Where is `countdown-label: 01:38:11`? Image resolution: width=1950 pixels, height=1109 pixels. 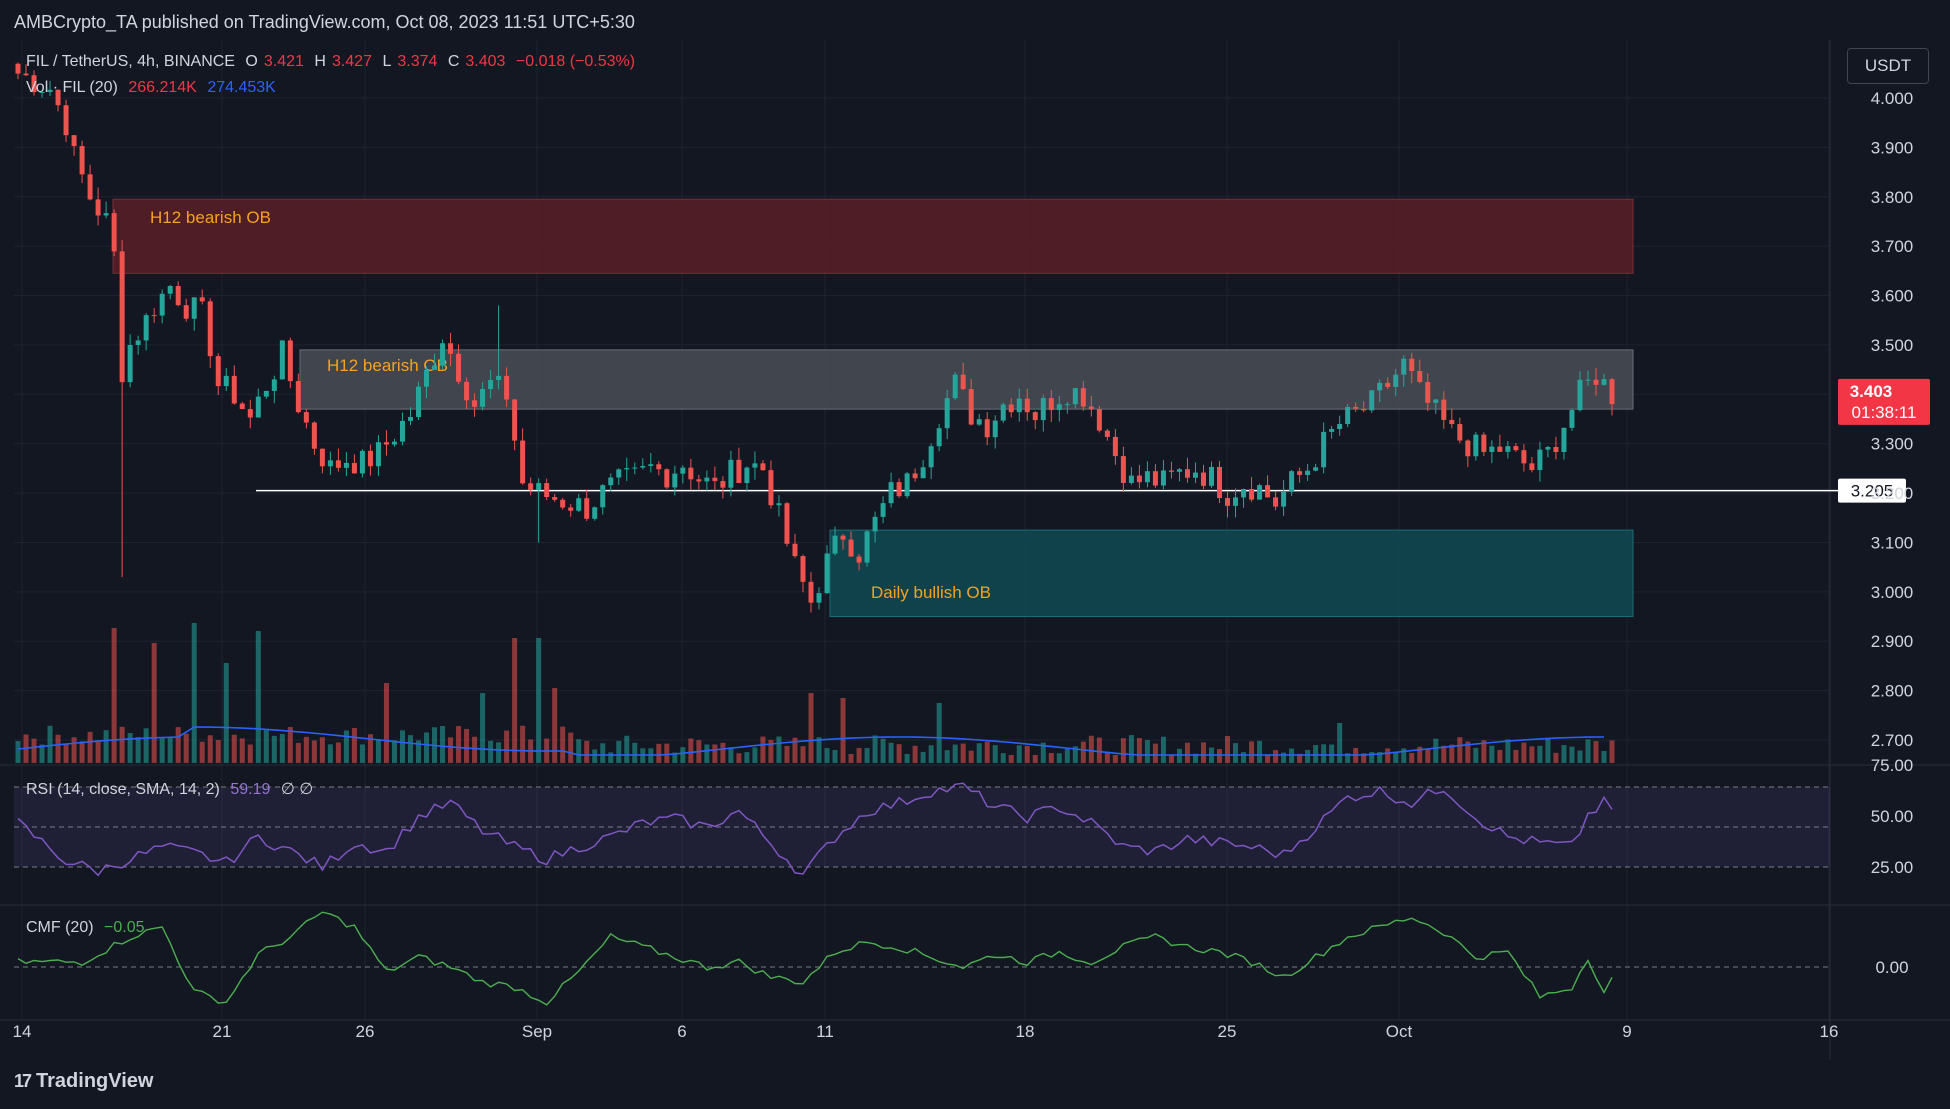 countdown-label: 01:38:11 is located at coordinates (1884, 412).